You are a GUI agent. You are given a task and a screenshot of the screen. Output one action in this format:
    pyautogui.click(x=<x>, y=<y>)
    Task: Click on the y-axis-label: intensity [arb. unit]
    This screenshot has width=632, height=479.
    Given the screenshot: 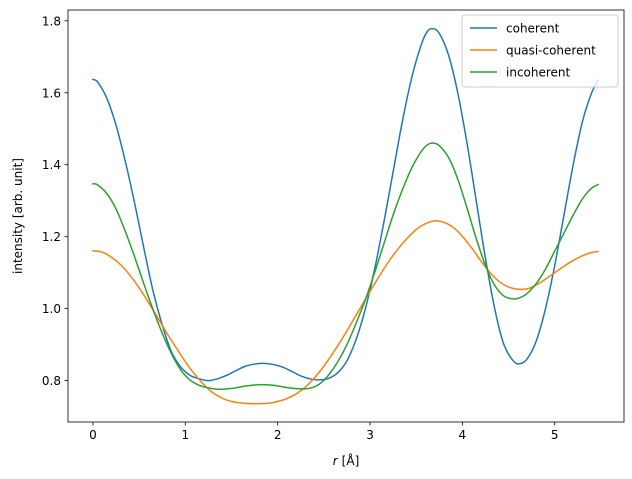 What is the action you would take?
    pyautogui.click(x=18, y=216)
    